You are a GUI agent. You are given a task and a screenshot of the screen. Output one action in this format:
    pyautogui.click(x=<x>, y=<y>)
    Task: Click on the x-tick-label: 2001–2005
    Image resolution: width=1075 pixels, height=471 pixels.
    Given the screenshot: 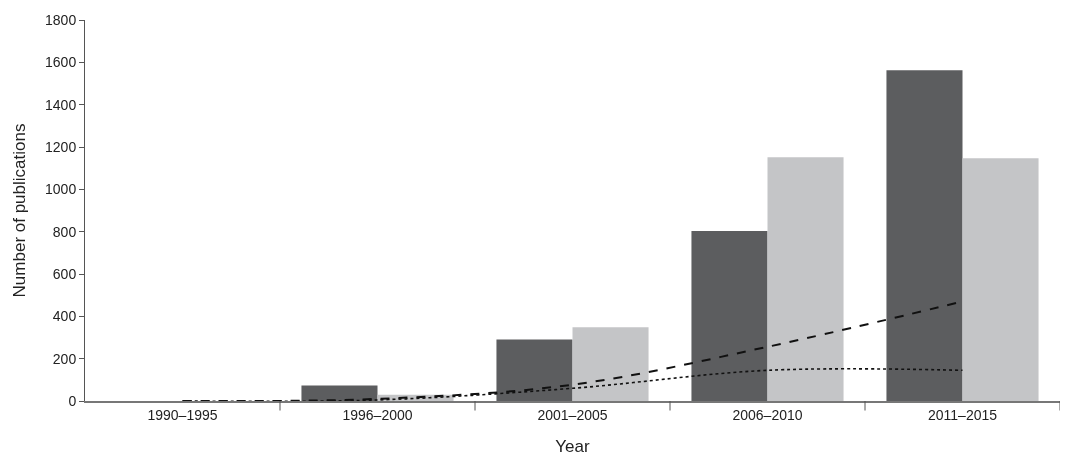 What is the action you would take?
    pyautogui.click(x=572, y=414)
    